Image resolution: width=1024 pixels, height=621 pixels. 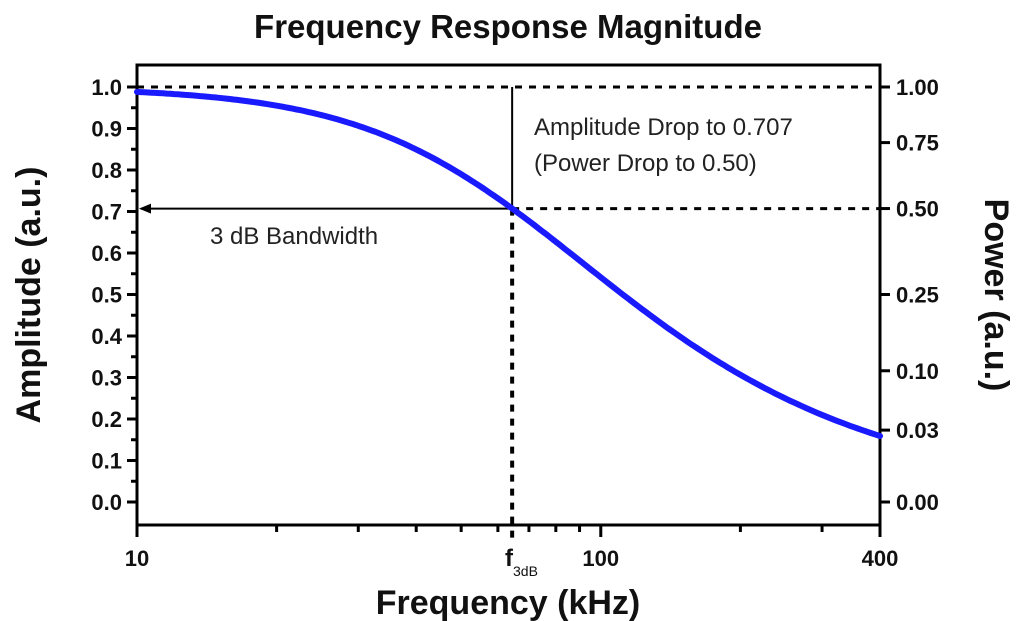 What do you see at coordinates (600, 558) in the screenshot?
I see `x-tick-label: 100` at bounding box center [600, 558].